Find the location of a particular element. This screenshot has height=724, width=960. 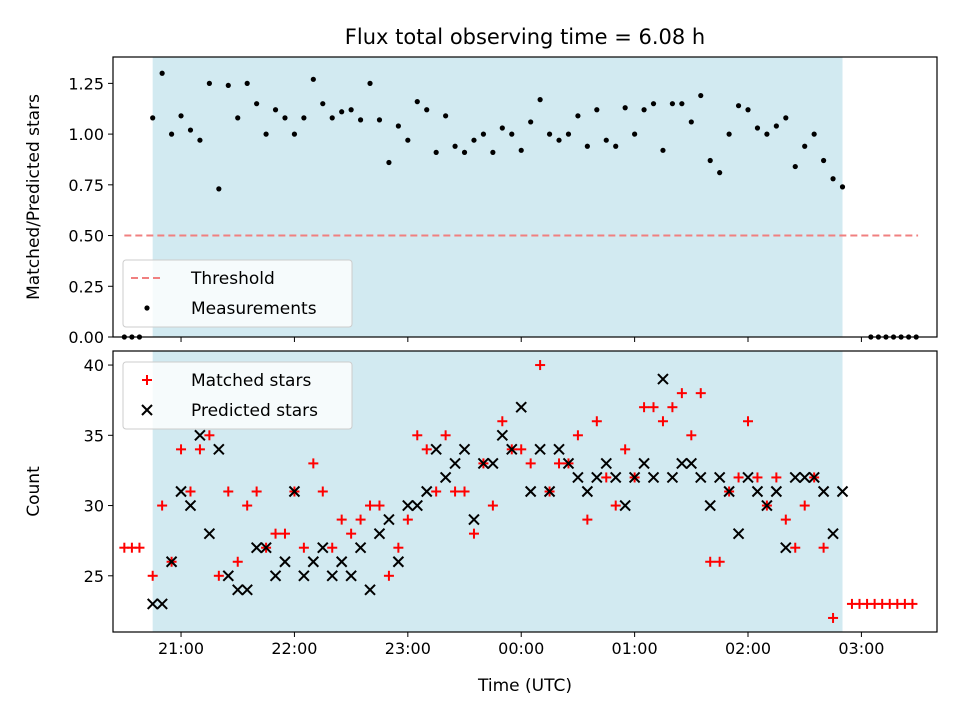

y-tick-label: 0.00 is located at coordinates (86, 337).